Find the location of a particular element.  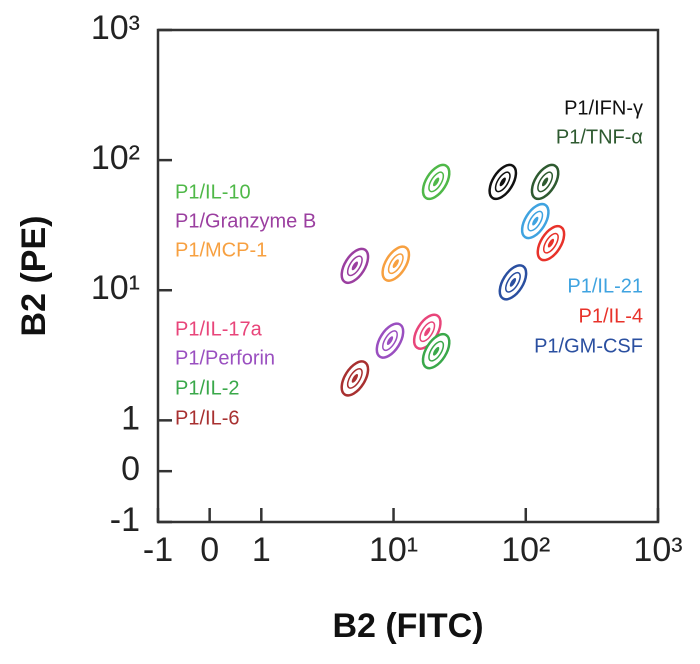

y-axis-title: B2 (PE) is located at coordinates (34, 276).